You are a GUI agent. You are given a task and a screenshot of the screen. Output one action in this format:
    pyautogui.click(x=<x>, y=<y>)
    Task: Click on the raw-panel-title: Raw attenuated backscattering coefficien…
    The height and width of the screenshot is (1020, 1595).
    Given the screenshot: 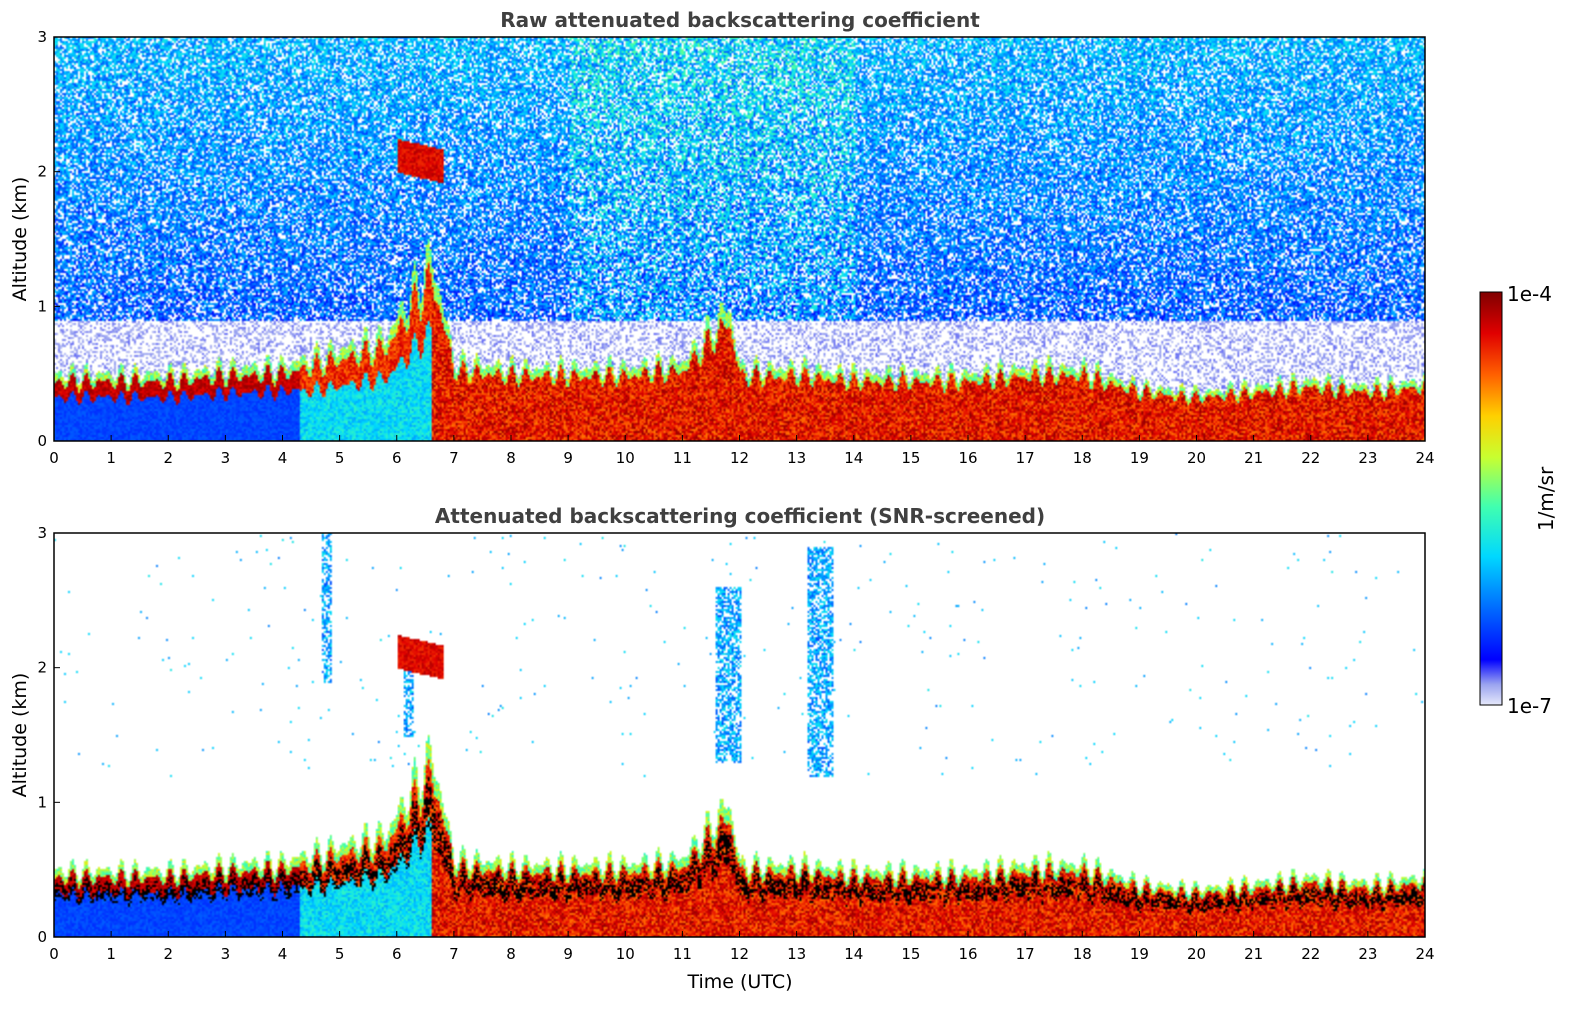 What is the action you would take?
    pyautogui.click(x=740, y=20)
    